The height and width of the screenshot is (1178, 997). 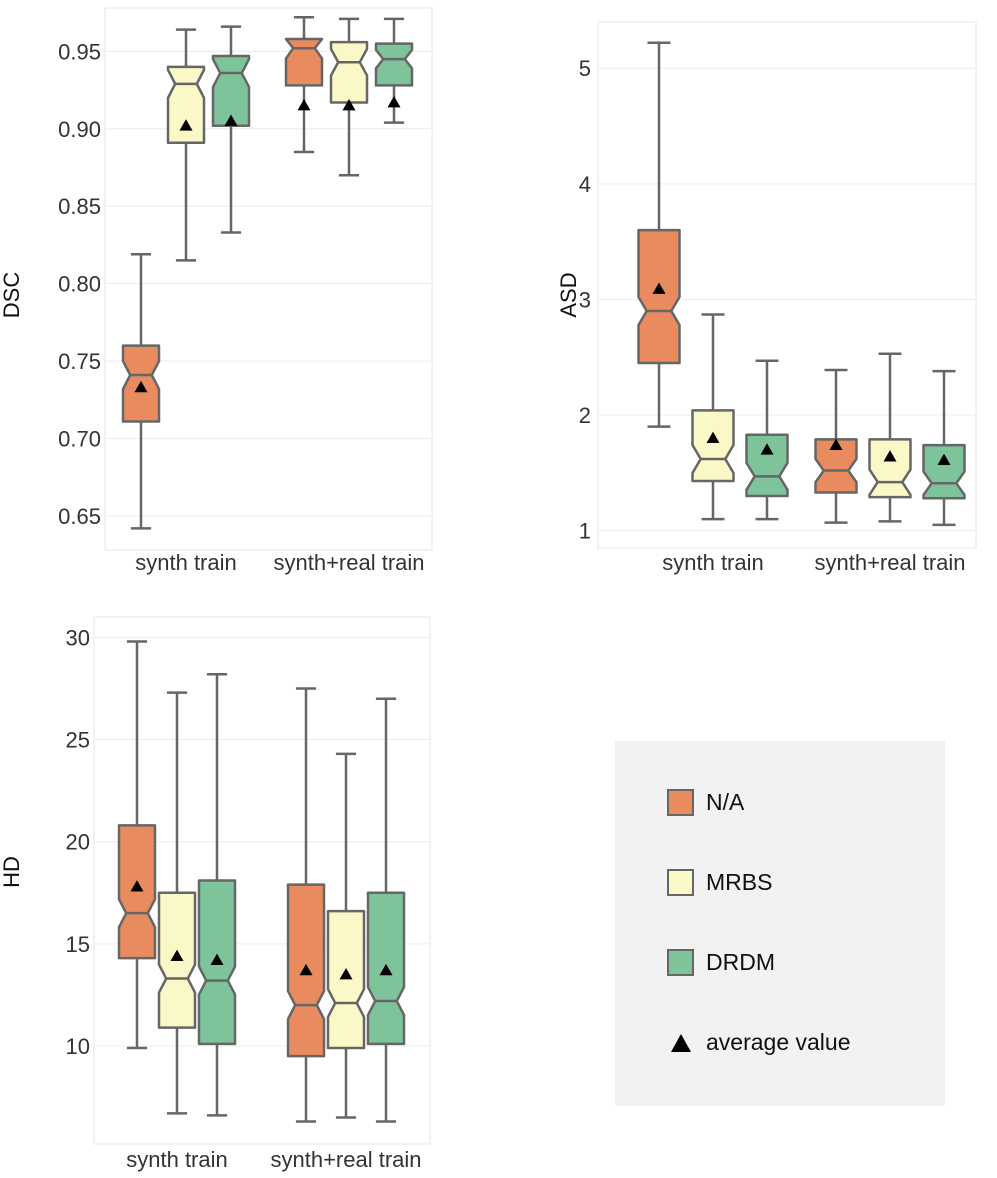 What do you see at coordinates (78, 842) in the screenshot?
I see `y-tick-label: 20` at bounding box center [78, 842].